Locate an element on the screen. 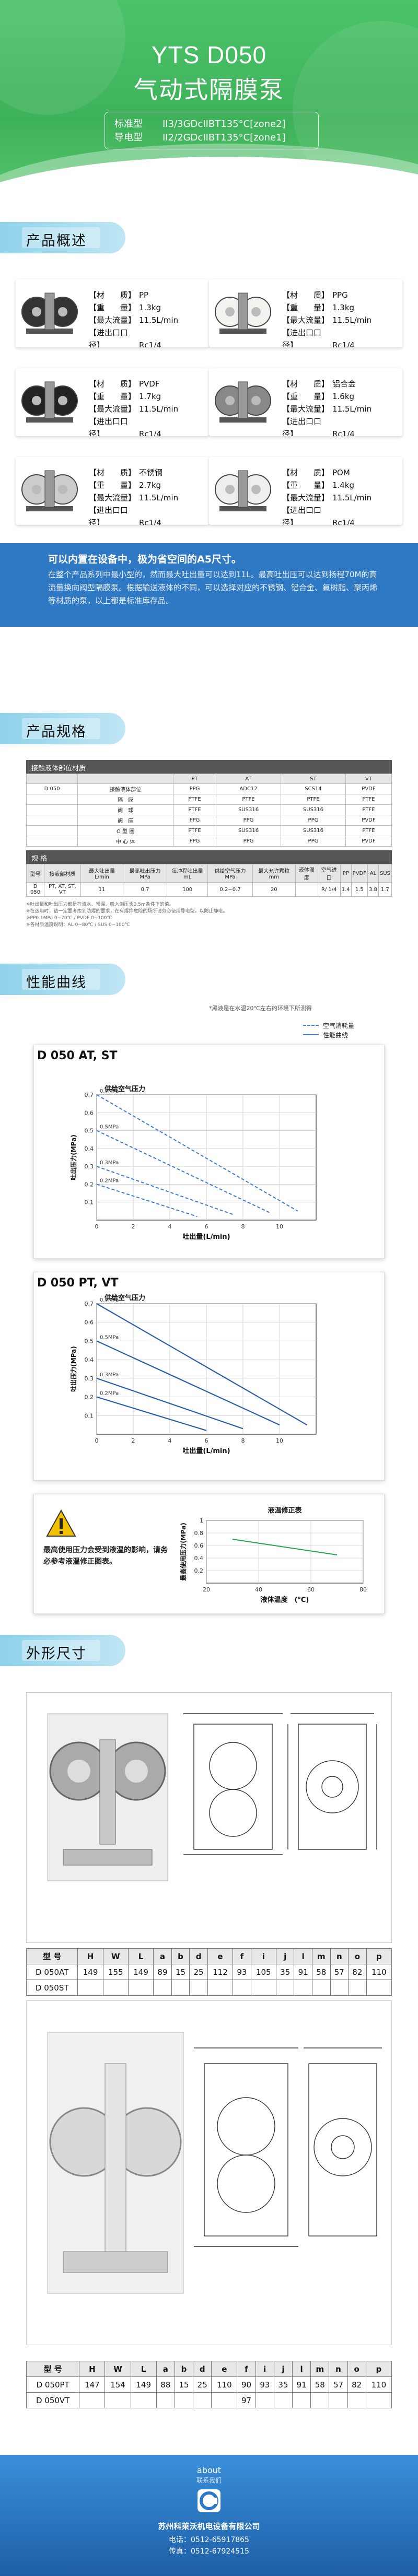  table-header-cell: f is located at coordinates (242, 1956).